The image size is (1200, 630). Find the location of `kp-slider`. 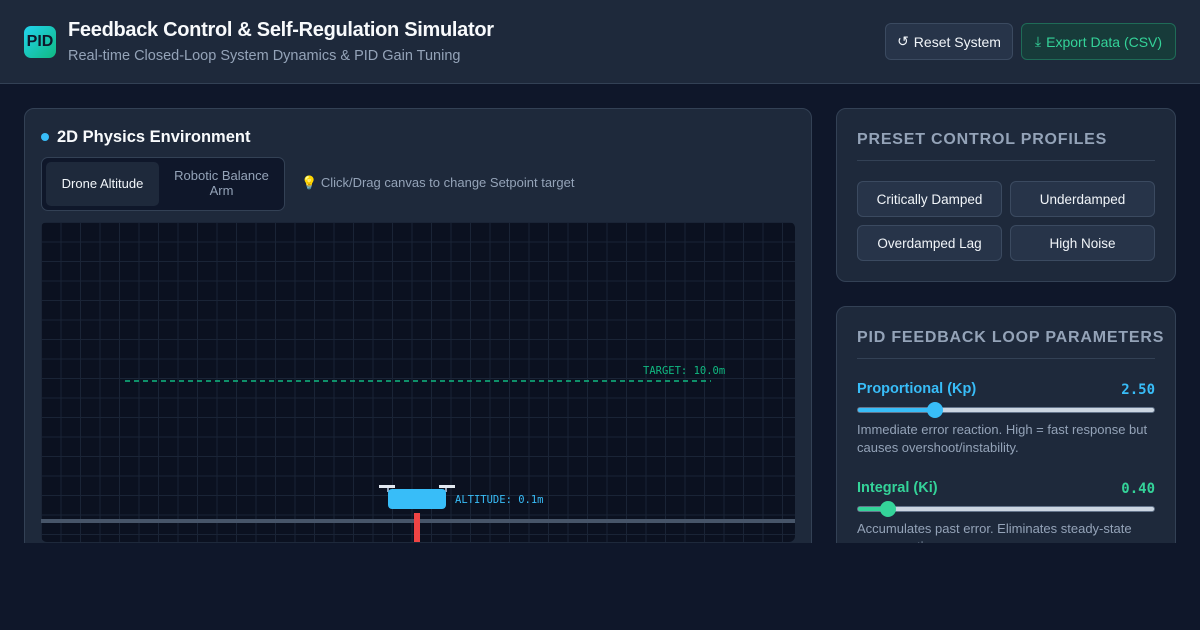

kp-slider is located at coordinates (1006, 410).